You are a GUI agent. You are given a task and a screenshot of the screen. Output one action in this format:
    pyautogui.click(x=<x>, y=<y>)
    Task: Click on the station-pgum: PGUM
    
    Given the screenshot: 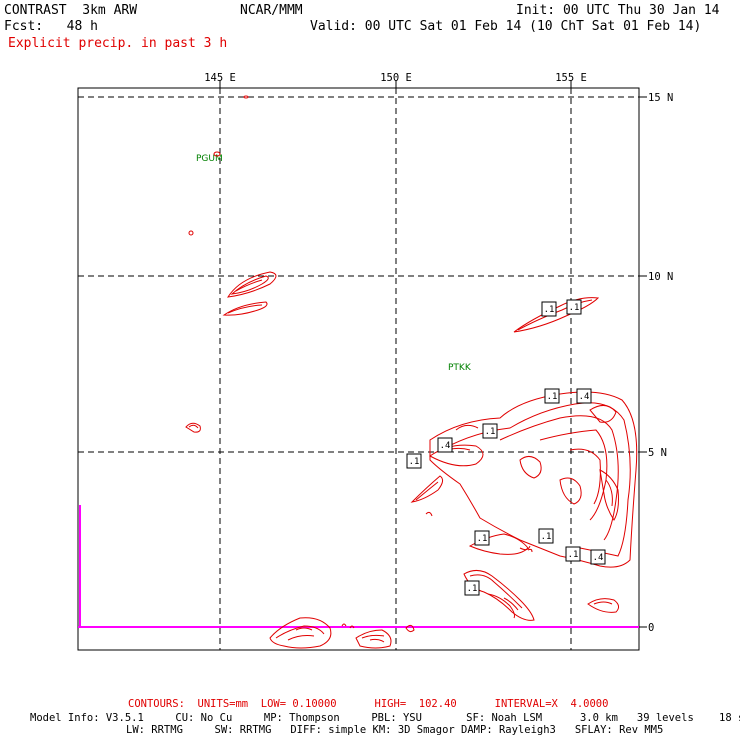 What is the action you would take?
    pyautogui.click(x=209, y=159)
    